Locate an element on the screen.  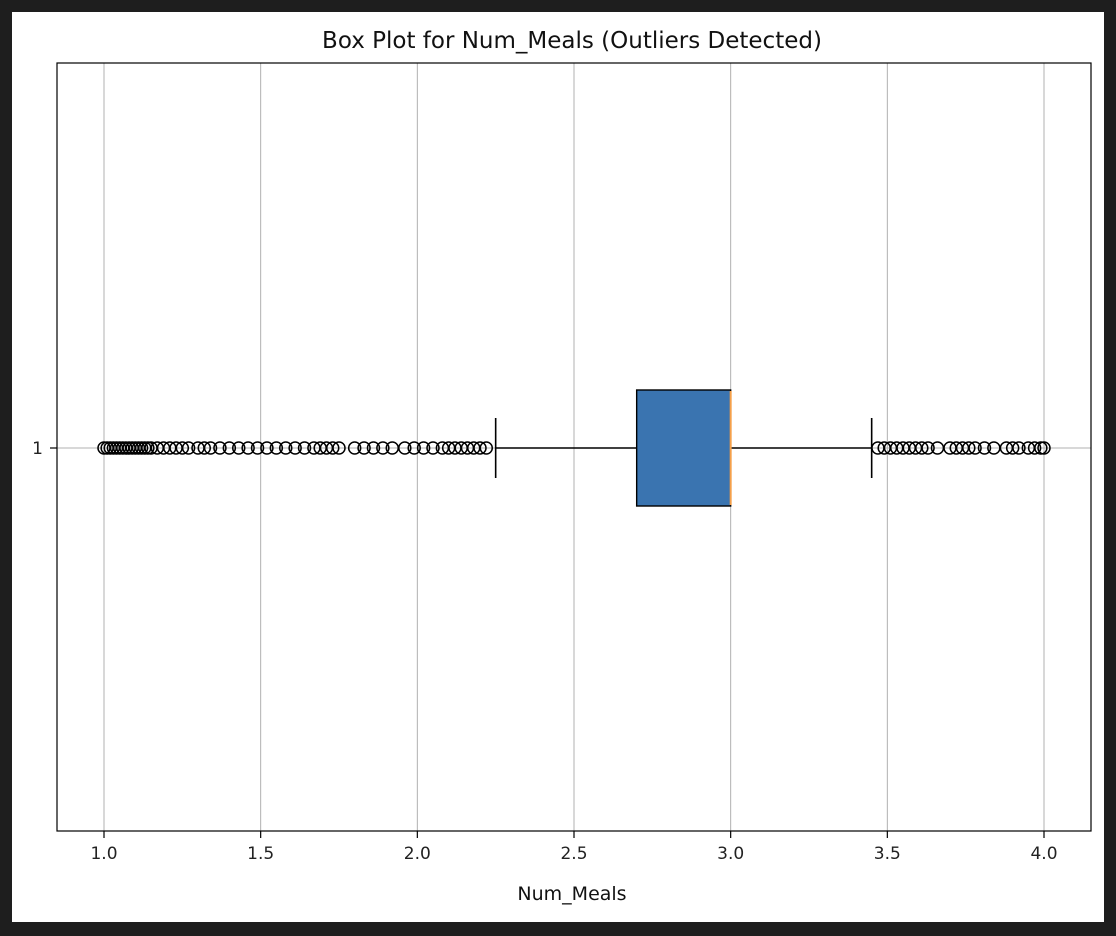
x-tick-label: 2.5 is located at coordinates (573, 854).